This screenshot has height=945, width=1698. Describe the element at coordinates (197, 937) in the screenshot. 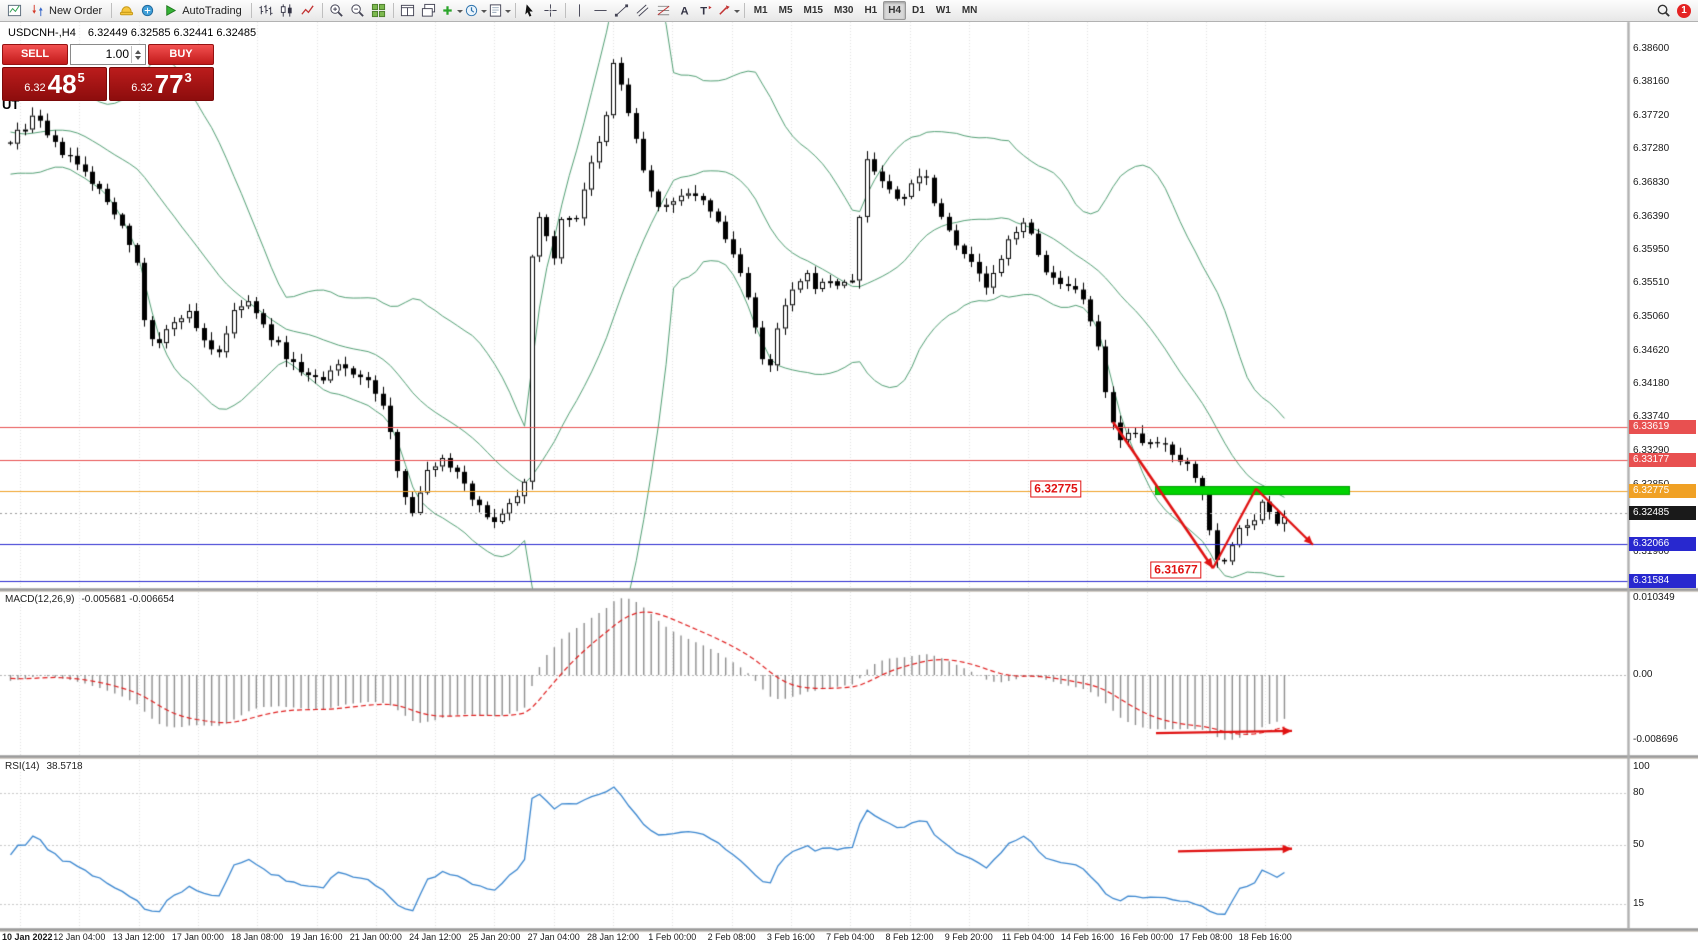

I see `time-axis-label: 17 Jan 00:00` at that location.